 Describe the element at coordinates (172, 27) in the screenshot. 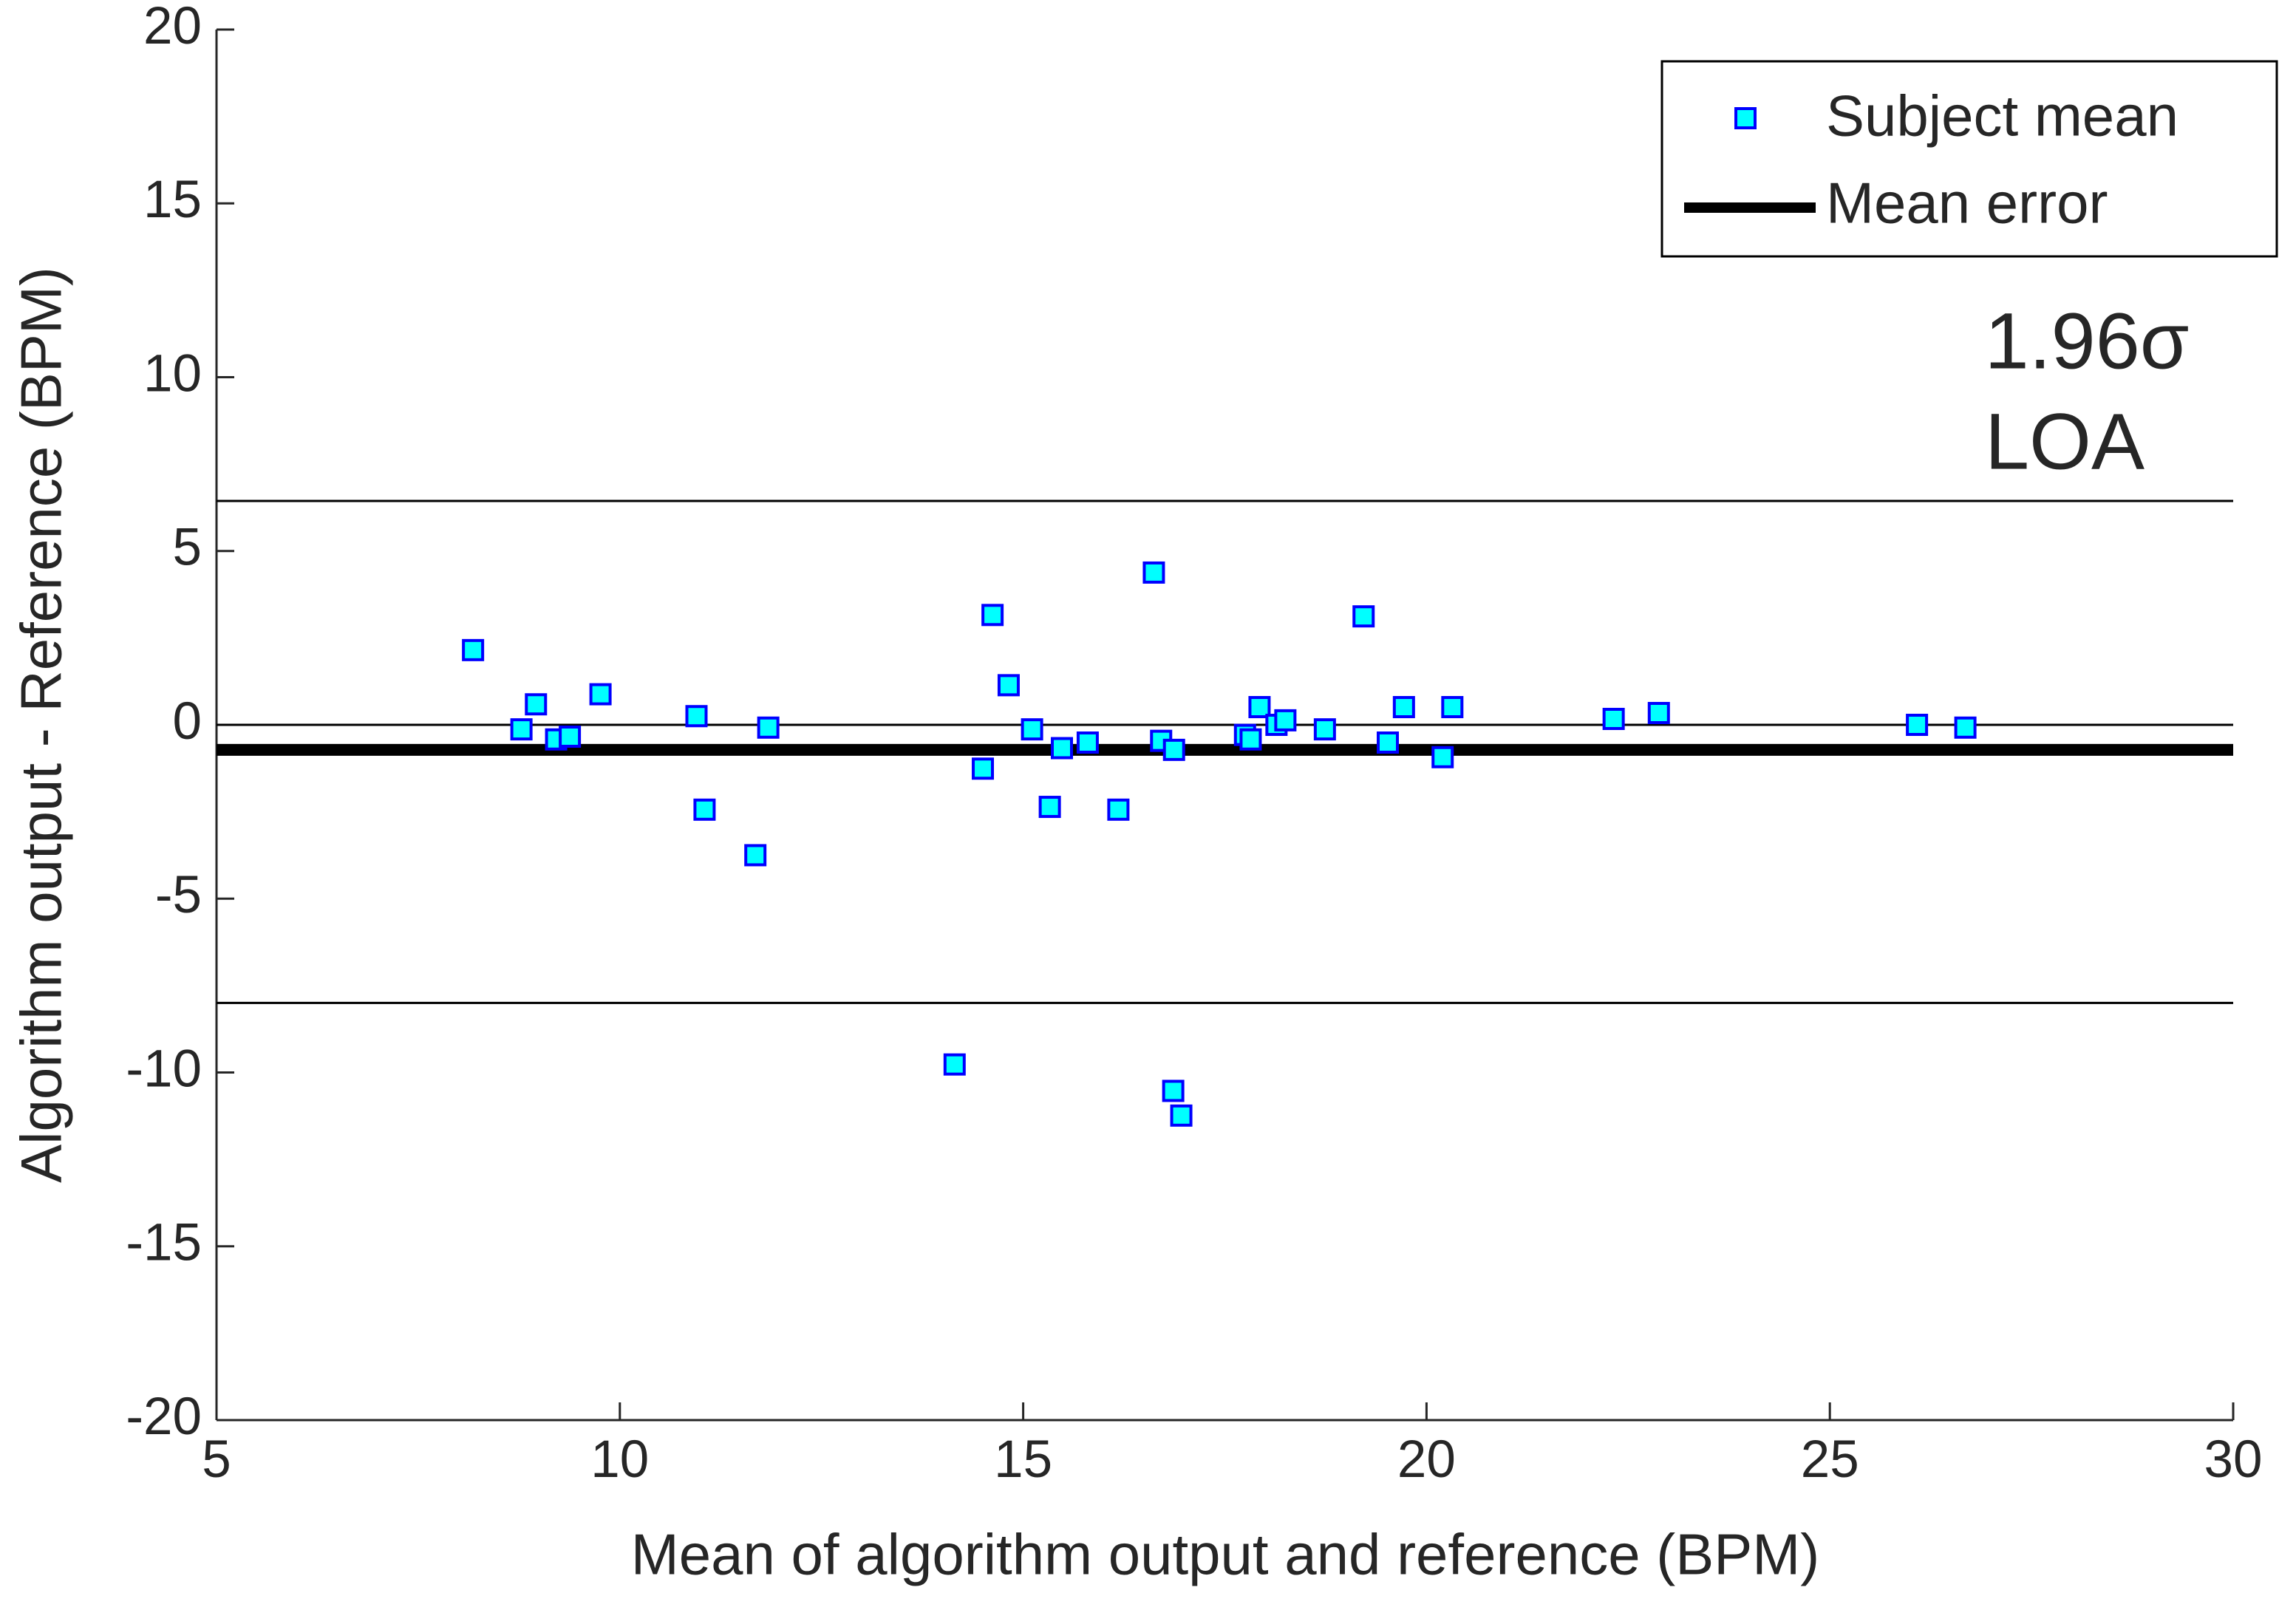

I see `y-tick-label: 20` at that location.